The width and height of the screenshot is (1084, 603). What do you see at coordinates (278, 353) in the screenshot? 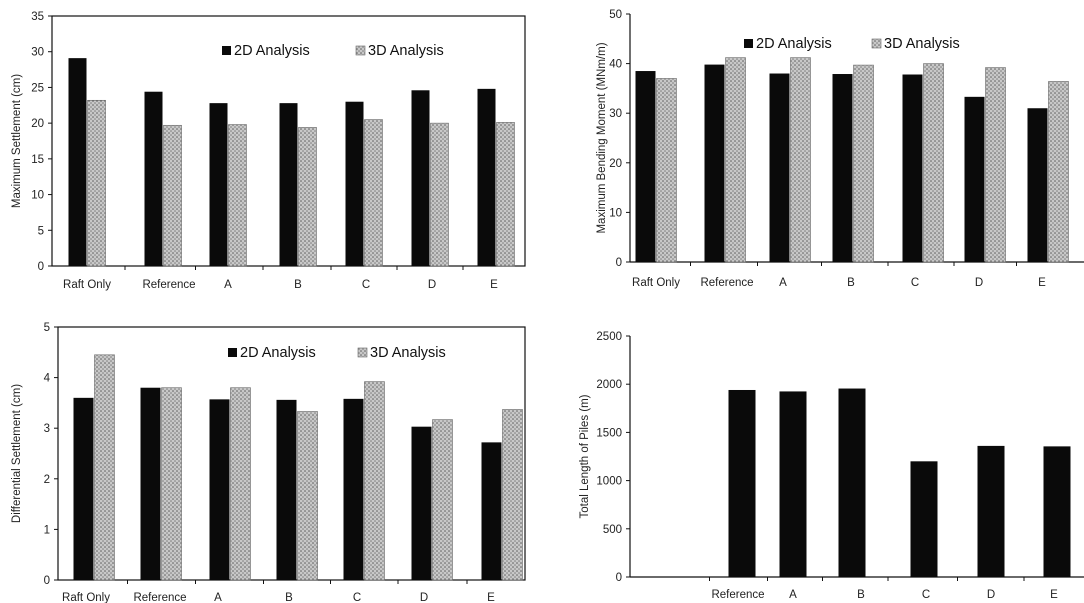
I see `legend-label-2d: 2D Analysis` at bounding box center [278, 353].